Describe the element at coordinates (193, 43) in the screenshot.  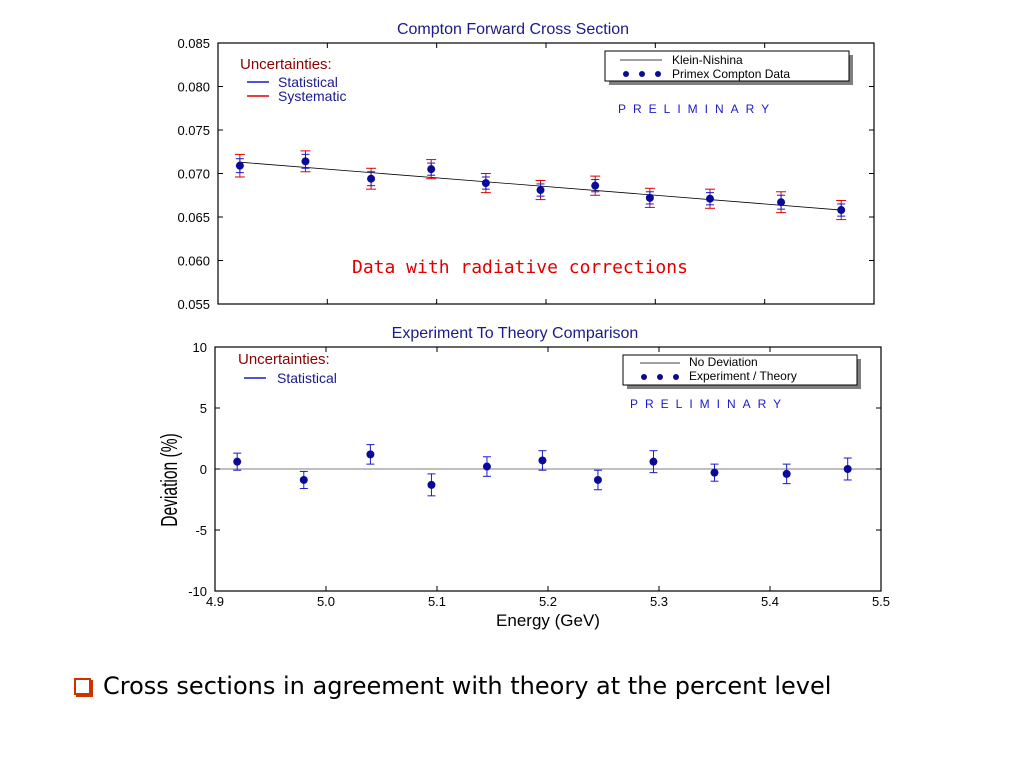
I see `y-tick-label: 0.085` at that location.